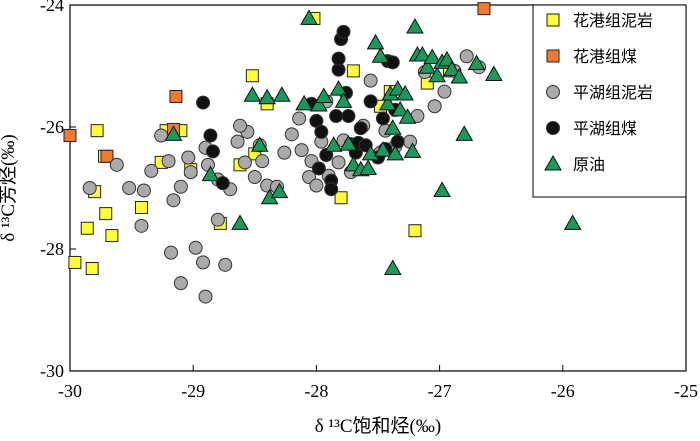  Describe the element at coordinates (589, 164) in the screenshot. I see `legend-label: 原油` at that location.